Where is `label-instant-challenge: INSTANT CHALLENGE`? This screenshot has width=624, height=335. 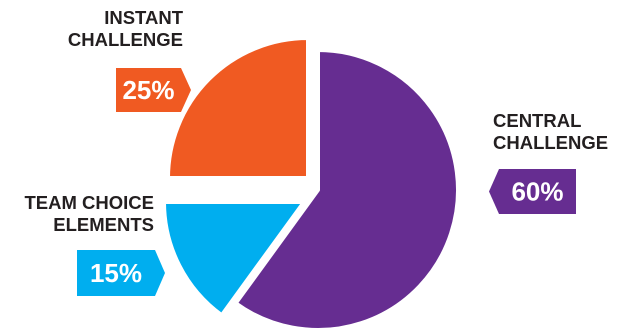
label-instant-challenge: INSTANT CHALLENGE is located at coordinates (126, 28).